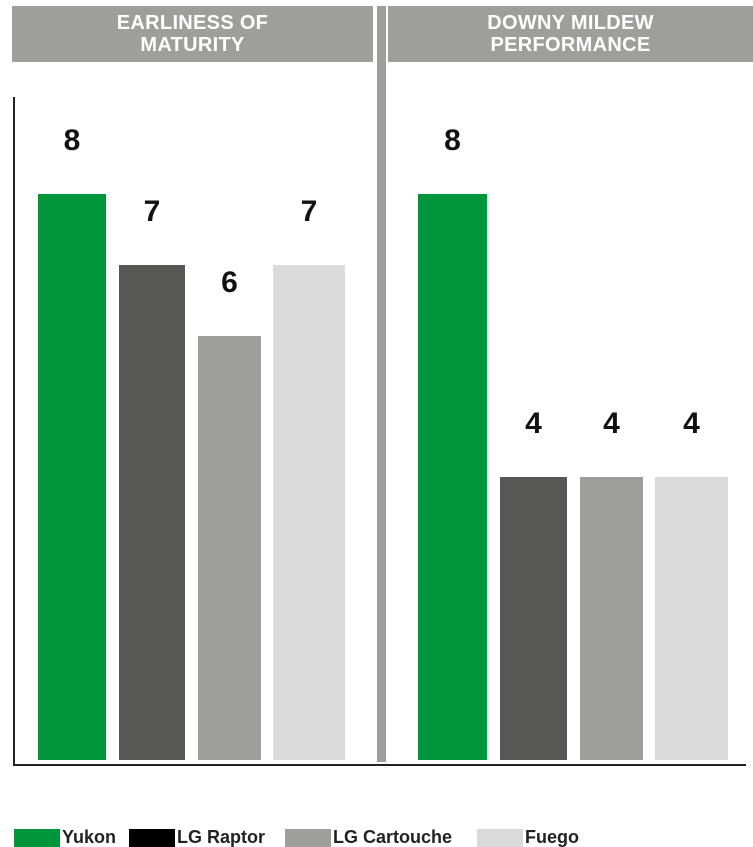  Describe the element at coordinates (72, 477) in the screenshot. I see `bar-maturity-yukon` at that location.